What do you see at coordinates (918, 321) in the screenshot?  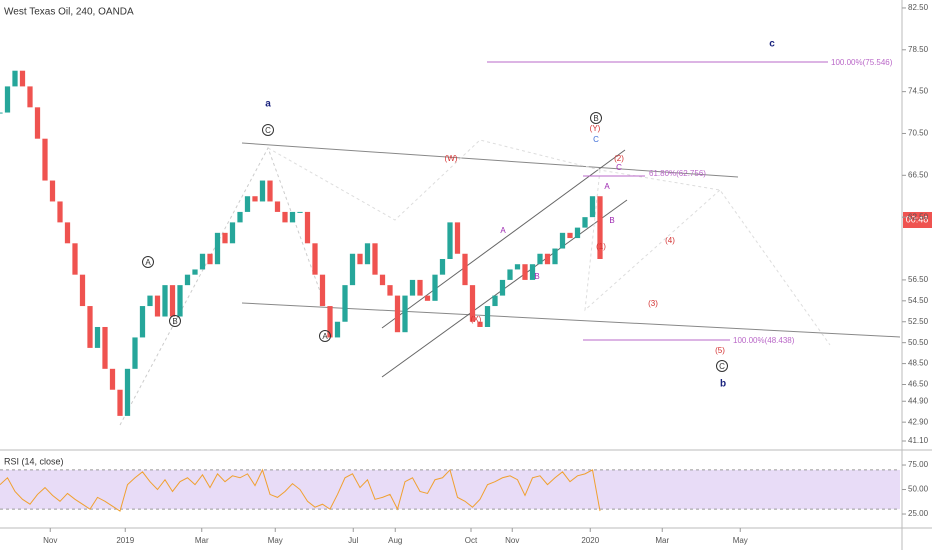 I see `y-tick-label: 52.50` at bounding box center [918, 321].